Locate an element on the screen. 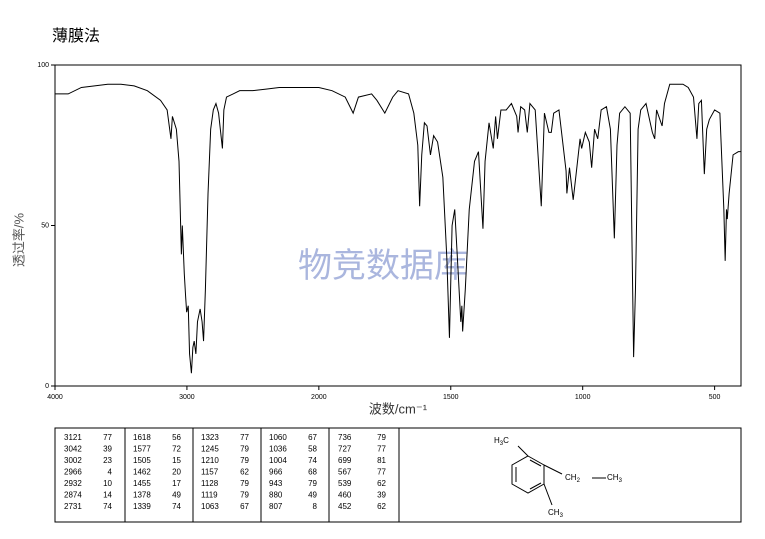 The image size is (765, 539). peak-transmittance: 14 is located at coordinates (107, 495).